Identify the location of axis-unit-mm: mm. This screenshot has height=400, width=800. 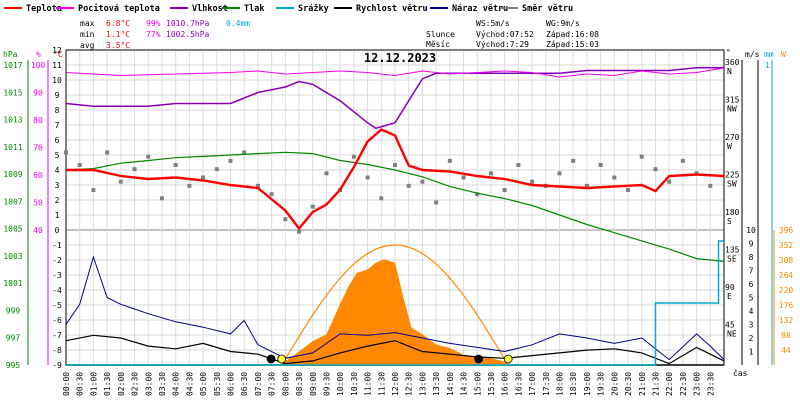
(769, 54).